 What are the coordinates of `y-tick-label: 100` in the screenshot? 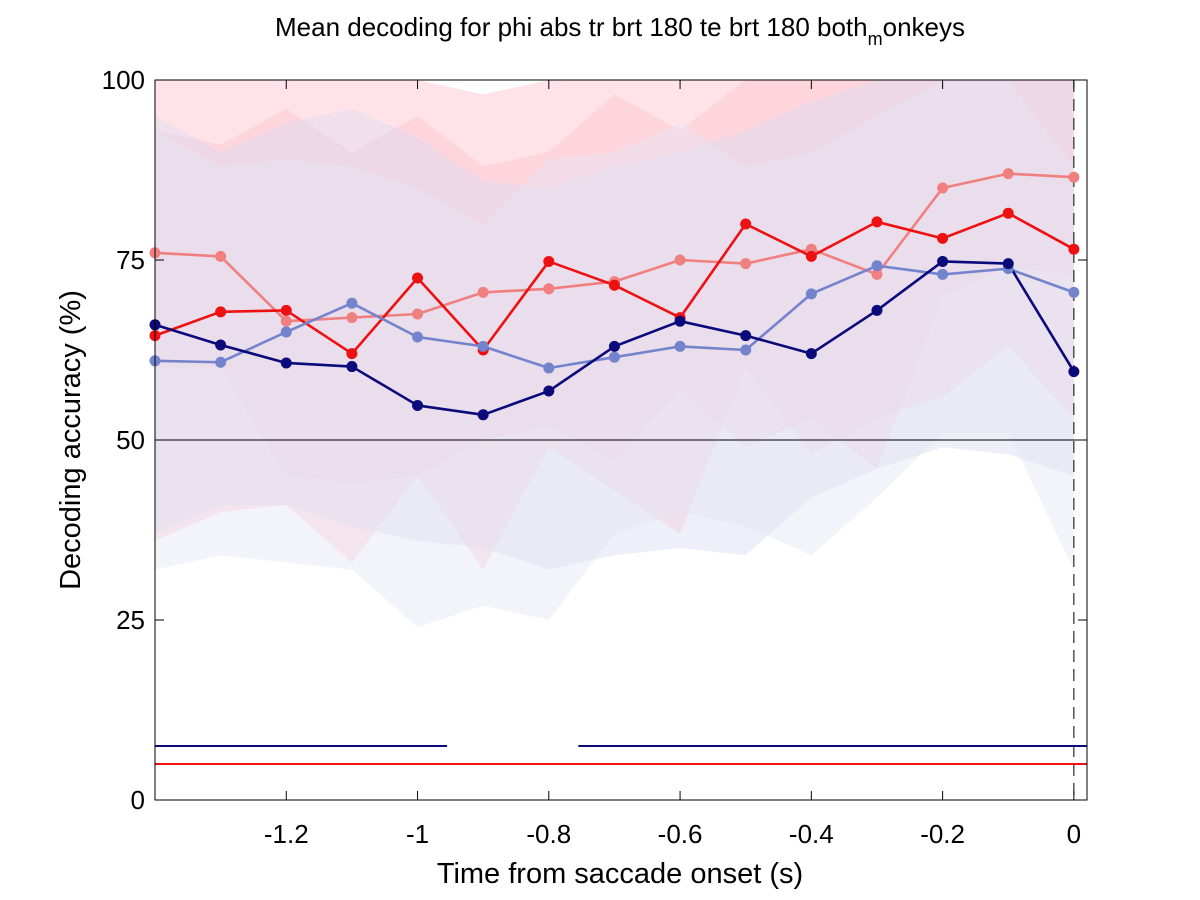 It's located at (123, 80).